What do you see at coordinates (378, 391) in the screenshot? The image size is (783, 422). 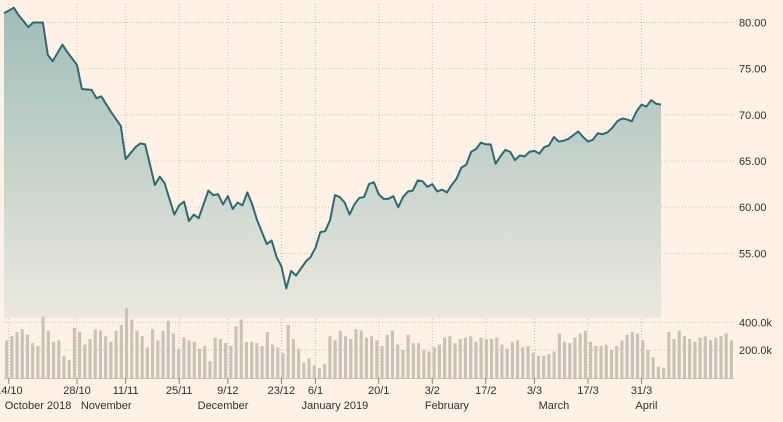 I see `date-tick-label: 20/1` at bounding box center [378, 391].